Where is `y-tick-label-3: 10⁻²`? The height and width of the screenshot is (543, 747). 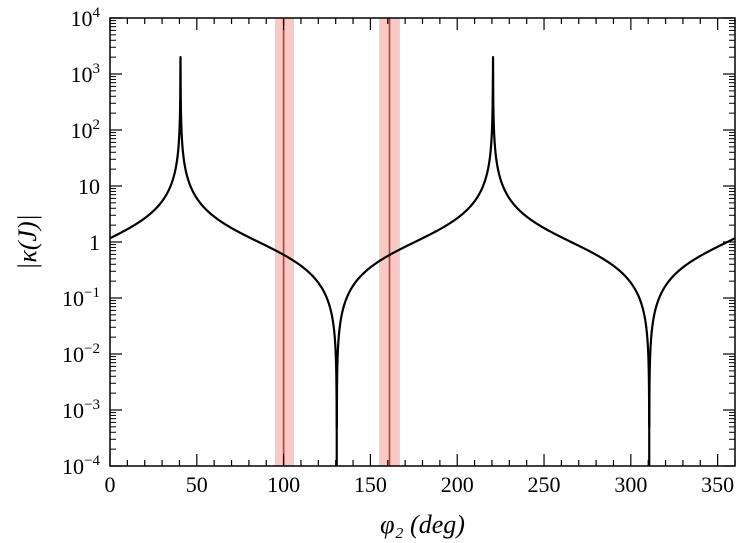
y-tick-label-3: 10⁻² is located at coordinates (81, 354).